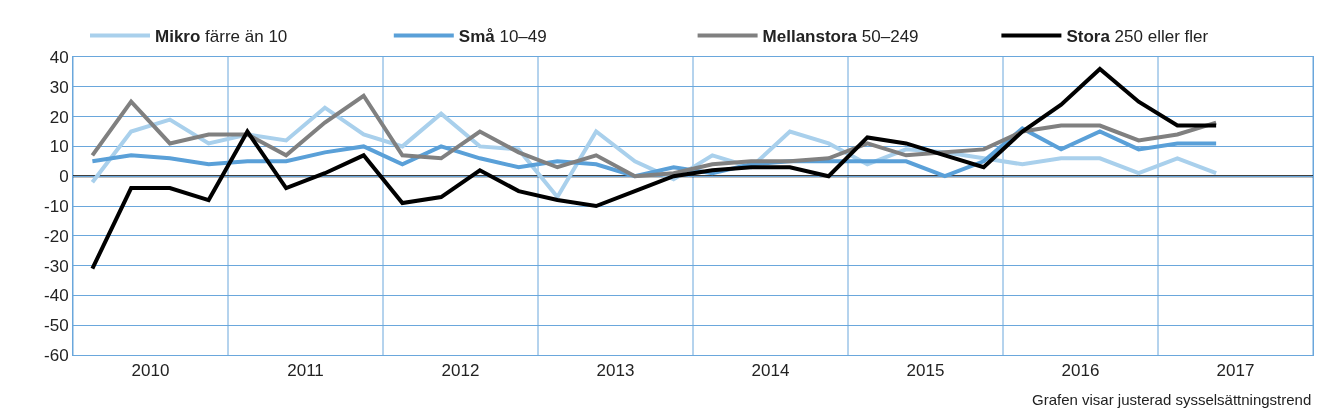 This screenshot has height=412, width=1320. I want to click on legend-label: Mikro färre än 10, so click(221, 37).